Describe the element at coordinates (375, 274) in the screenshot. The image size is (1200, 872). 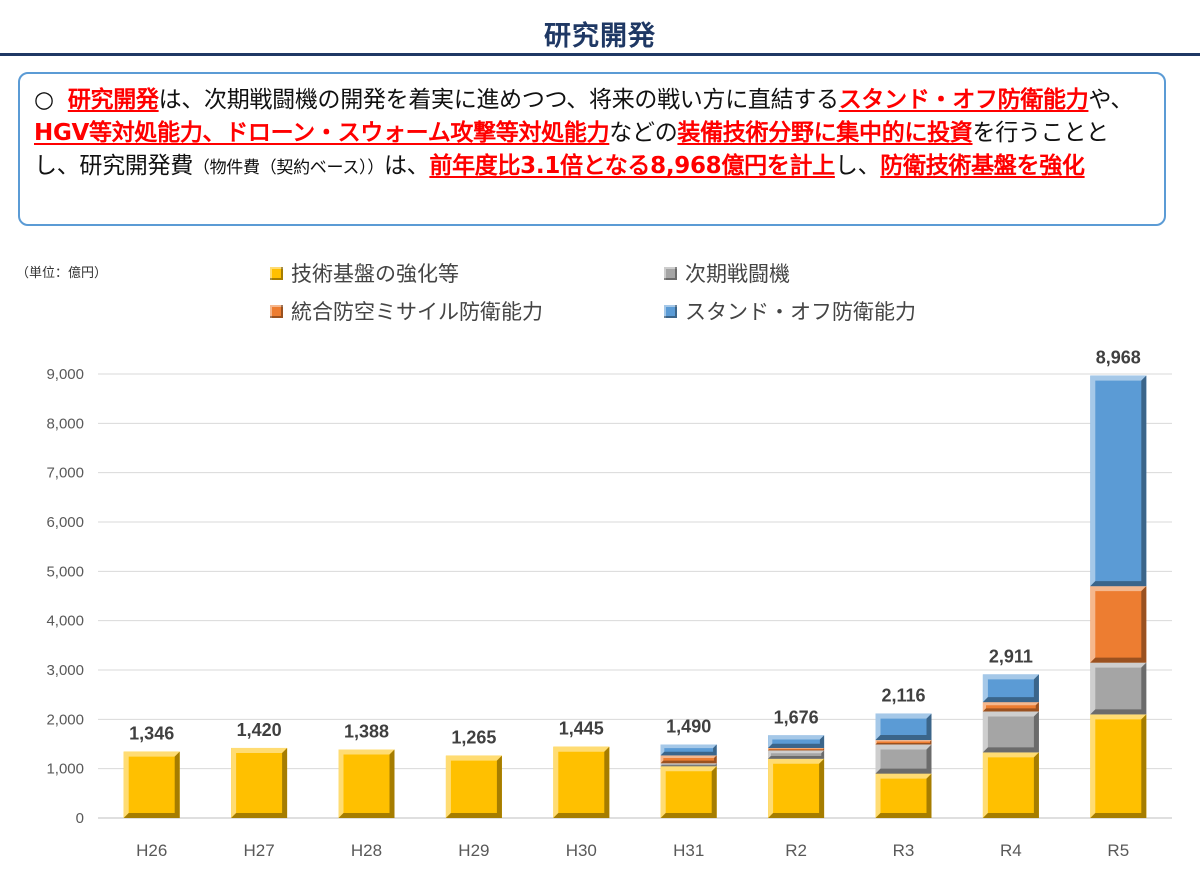
I see `legend-label: 技術基盤の強化等` at that location.